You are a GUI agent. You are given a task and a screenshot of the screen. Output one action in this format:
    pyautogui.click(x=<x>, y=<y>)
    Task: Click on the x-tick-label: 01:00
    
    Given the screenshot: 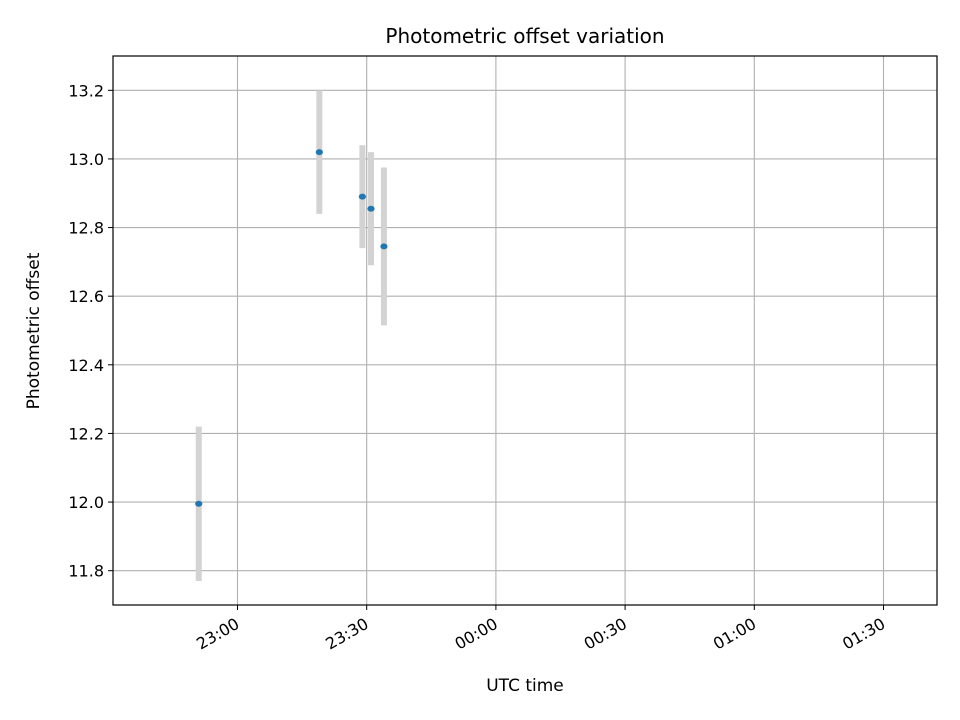 What is the action you would take?
    pyautogui.click(x=734, y=634)
    